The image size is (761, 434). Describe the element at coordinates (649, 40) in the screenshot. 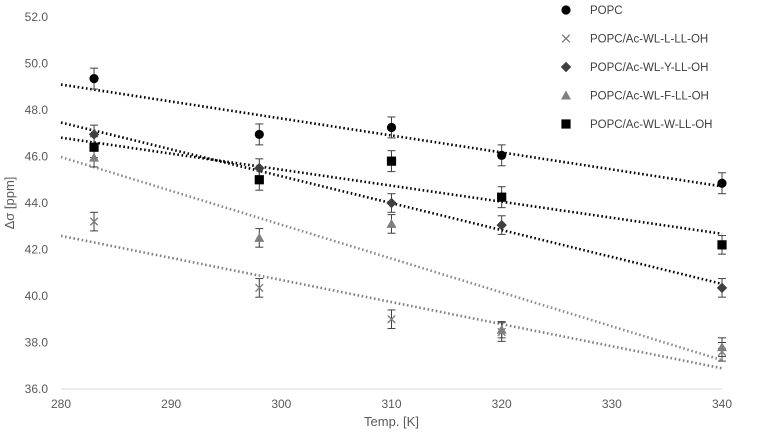

I see `legend-label: POPC/Ac-WL-L-LL-OH` at that location.